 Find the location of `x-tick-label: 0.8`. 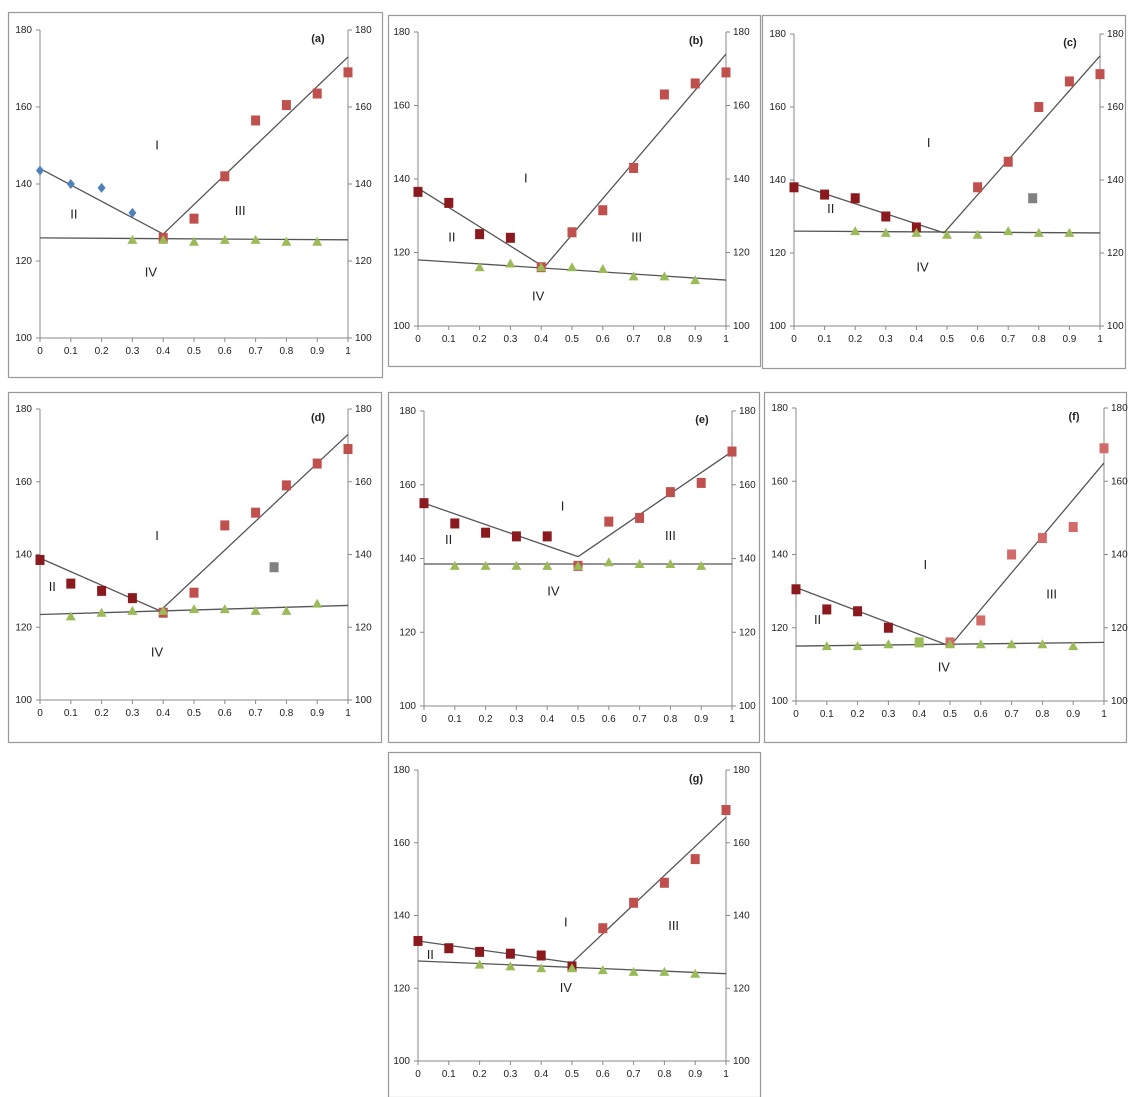

x-tick-label: 0.8 is located at coordinates (286, 351).